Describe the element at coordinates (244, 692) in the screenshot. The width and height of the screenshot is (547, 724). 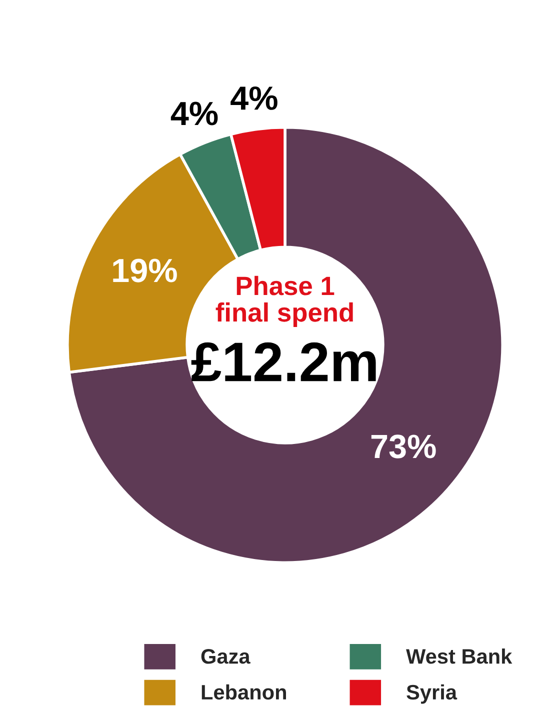
I see `legend-label: Lebanon` at that location.